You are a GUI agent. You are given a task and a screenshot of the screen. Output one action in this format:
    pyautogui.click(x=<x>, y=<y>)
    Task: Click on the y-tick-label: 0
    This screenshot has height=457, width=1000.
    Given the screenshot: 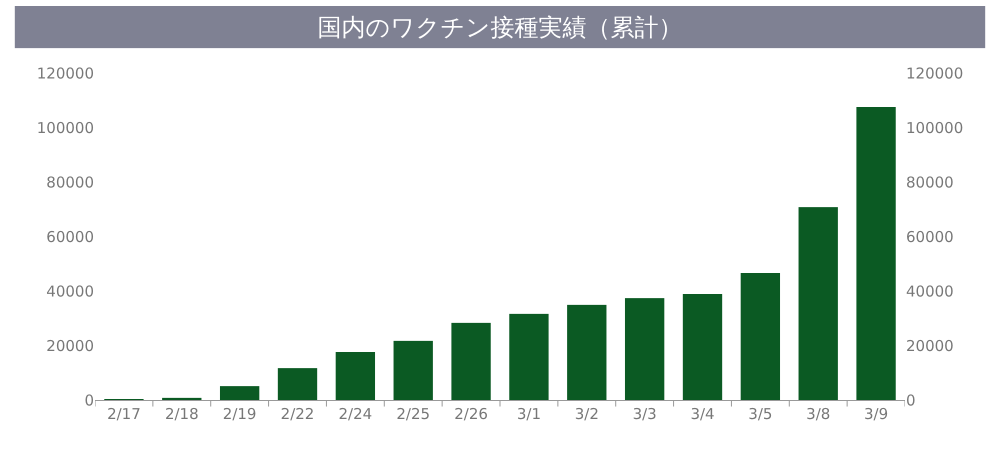 What is the action you would take?
    pyautogui.click(x=89, y=400)
    